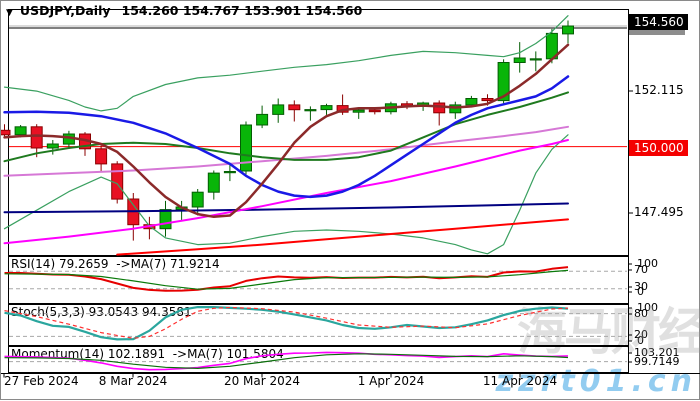  I want to click on stochastic-indicator-label: Stoch(5,3,3) 93.0543 94.3581, so click(101, 312).